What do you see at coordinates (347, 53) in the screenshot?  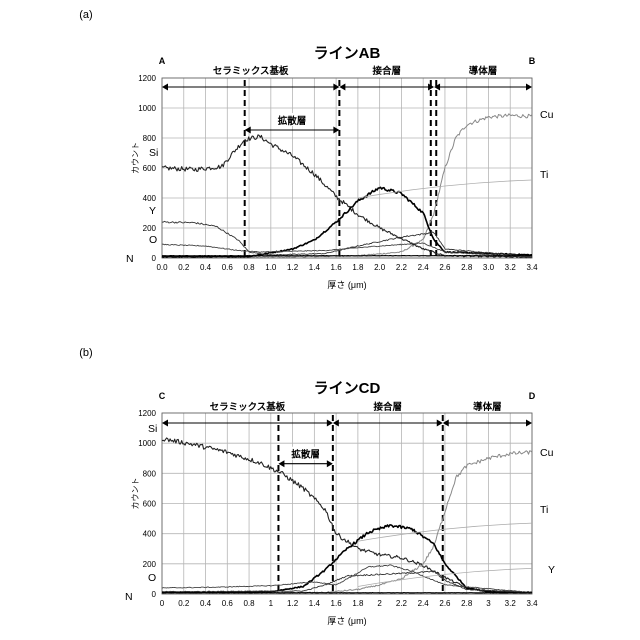 I see `chart-title: ラインAB` at bounding box center [347, 53].